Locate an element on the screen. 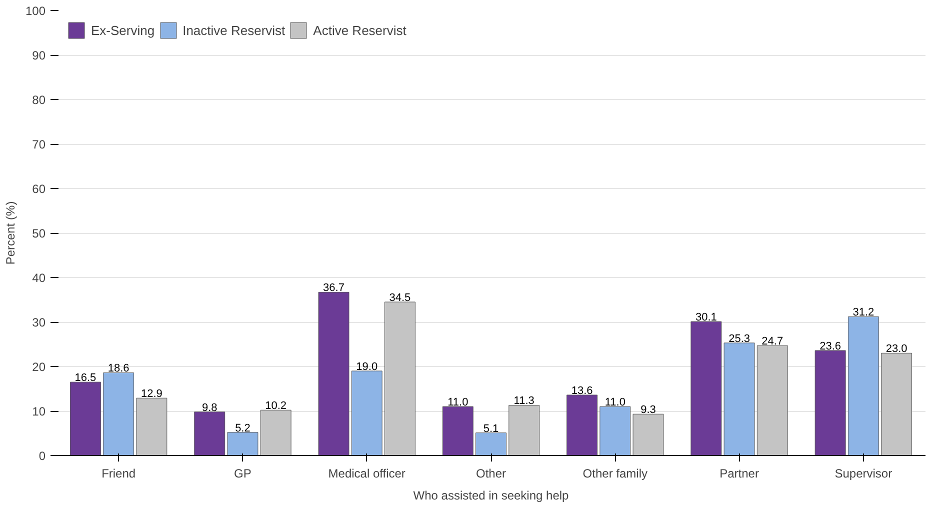 This screenshot has width=950, height=515. data-label: 16.5 is located at coordinates (85, 378).